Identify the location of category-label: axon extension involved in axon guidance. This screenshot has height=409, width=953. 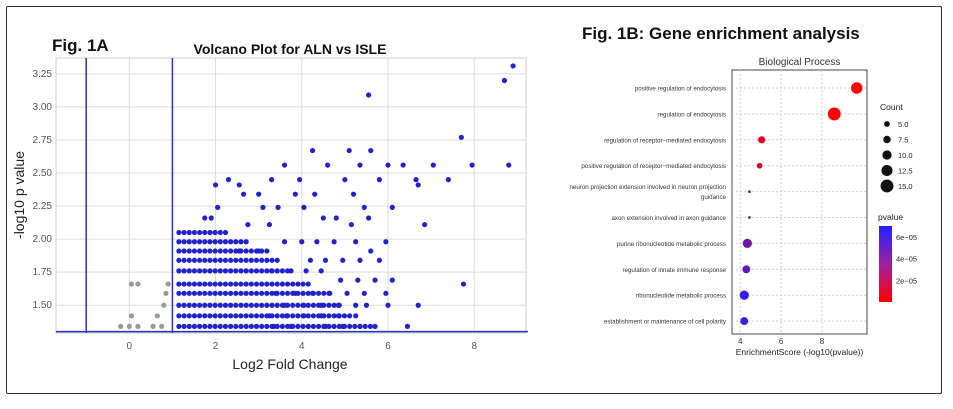
(668, 218).